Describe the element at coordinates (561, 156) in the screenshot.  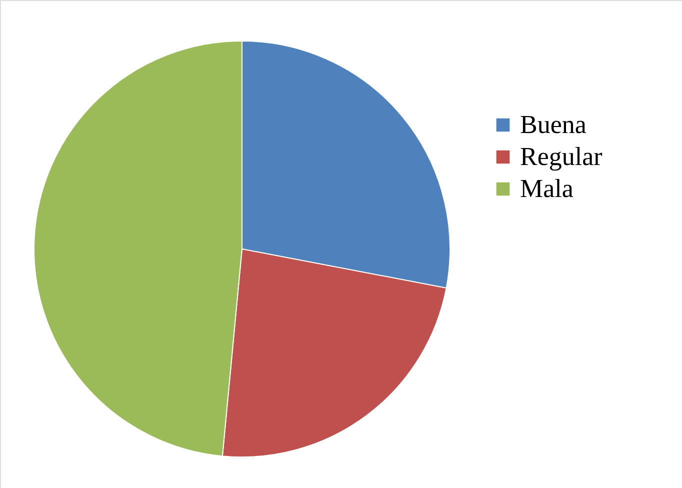
I see `legend-label: Regular` at that location.